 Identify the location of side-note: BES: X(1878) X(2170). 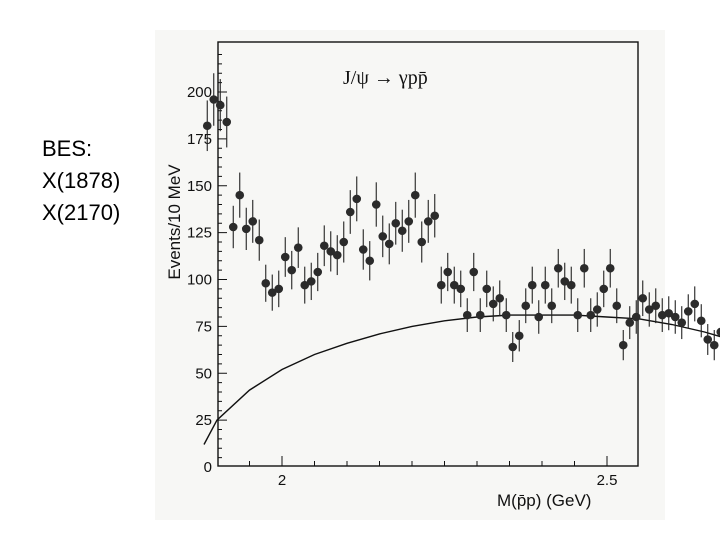
(81, 181).